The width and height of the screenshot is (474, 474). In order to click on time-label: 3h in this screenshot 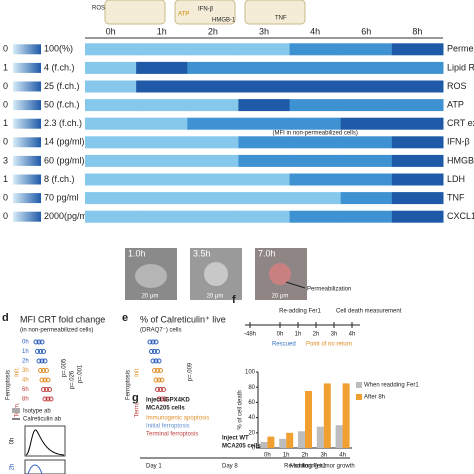, I will do `click(25, 371)`.